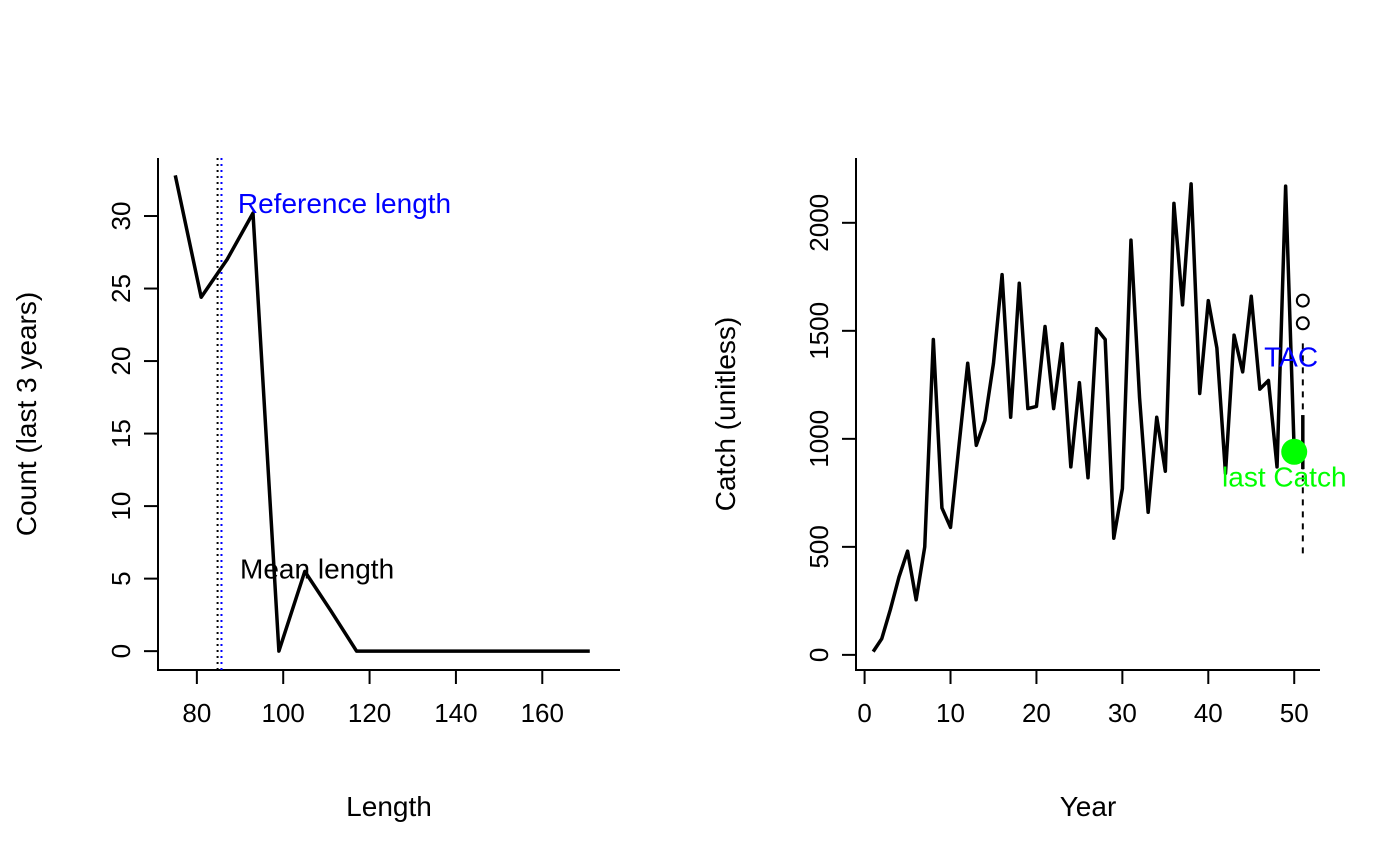  I want to click on y-tick-label: 25, so click(121, 288).